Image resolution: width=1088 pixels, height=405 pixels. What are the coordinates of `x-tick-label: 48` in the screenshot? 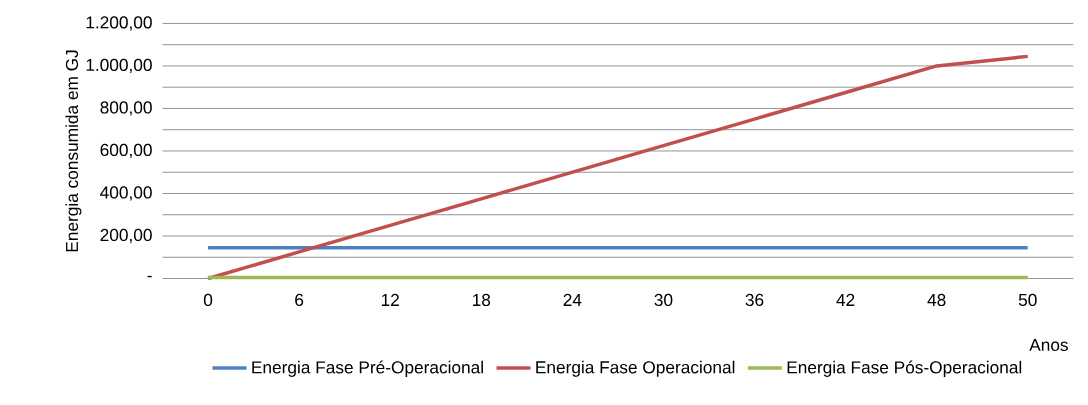 It's located at (936, 299).